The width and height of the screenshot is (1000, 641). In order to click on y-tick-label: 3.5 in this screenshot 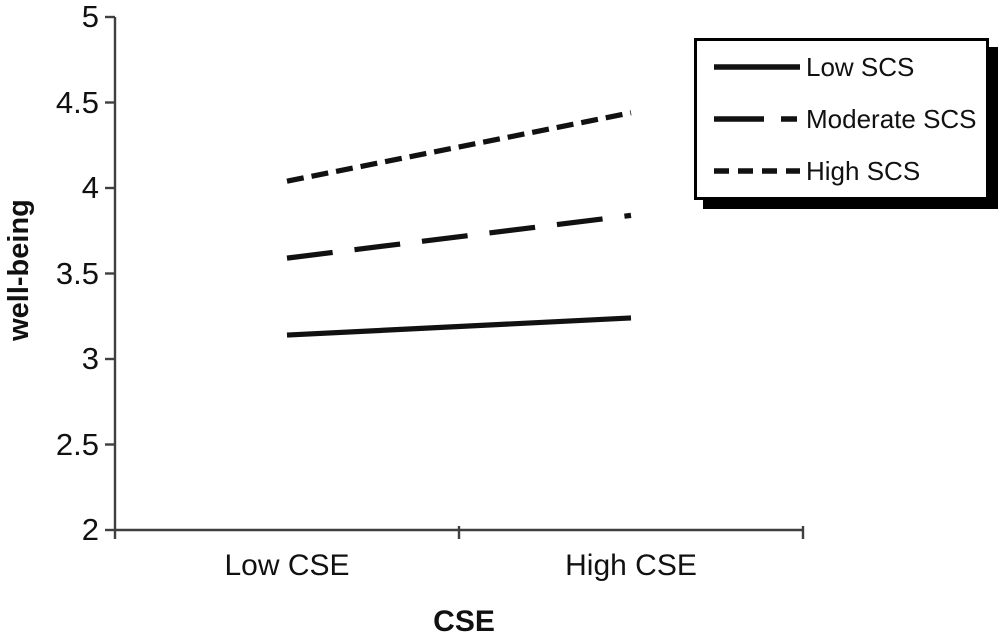, I will do `click(77, 273)`.